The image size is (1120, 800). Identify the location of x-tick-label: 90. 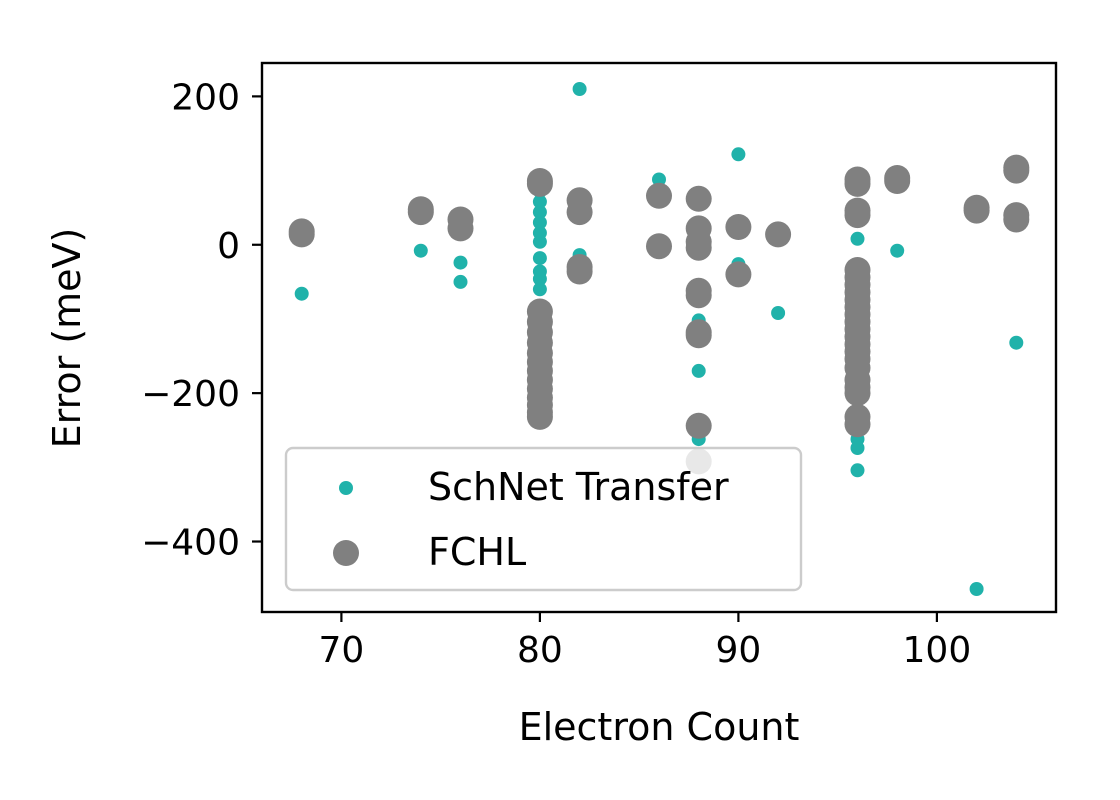
(738, 650).